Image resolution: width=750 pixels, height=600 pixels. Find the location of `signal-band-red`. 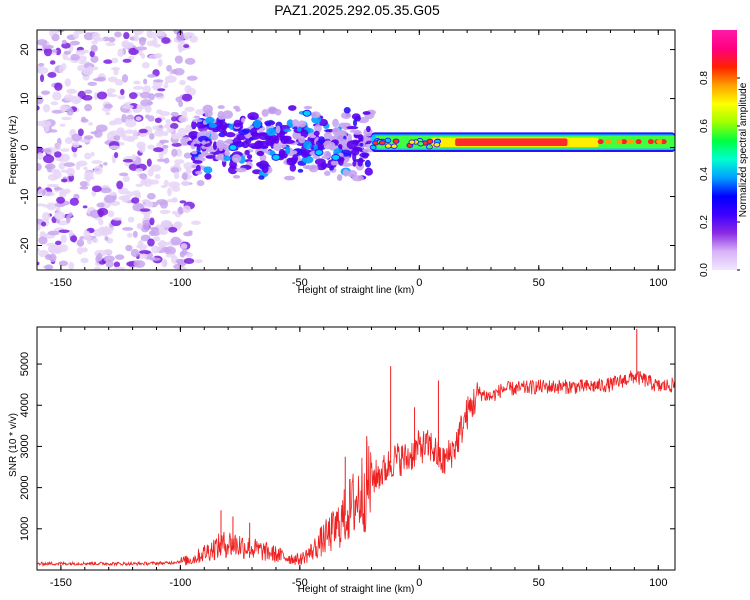

signal-band-red is located at coordinates (511, 142).